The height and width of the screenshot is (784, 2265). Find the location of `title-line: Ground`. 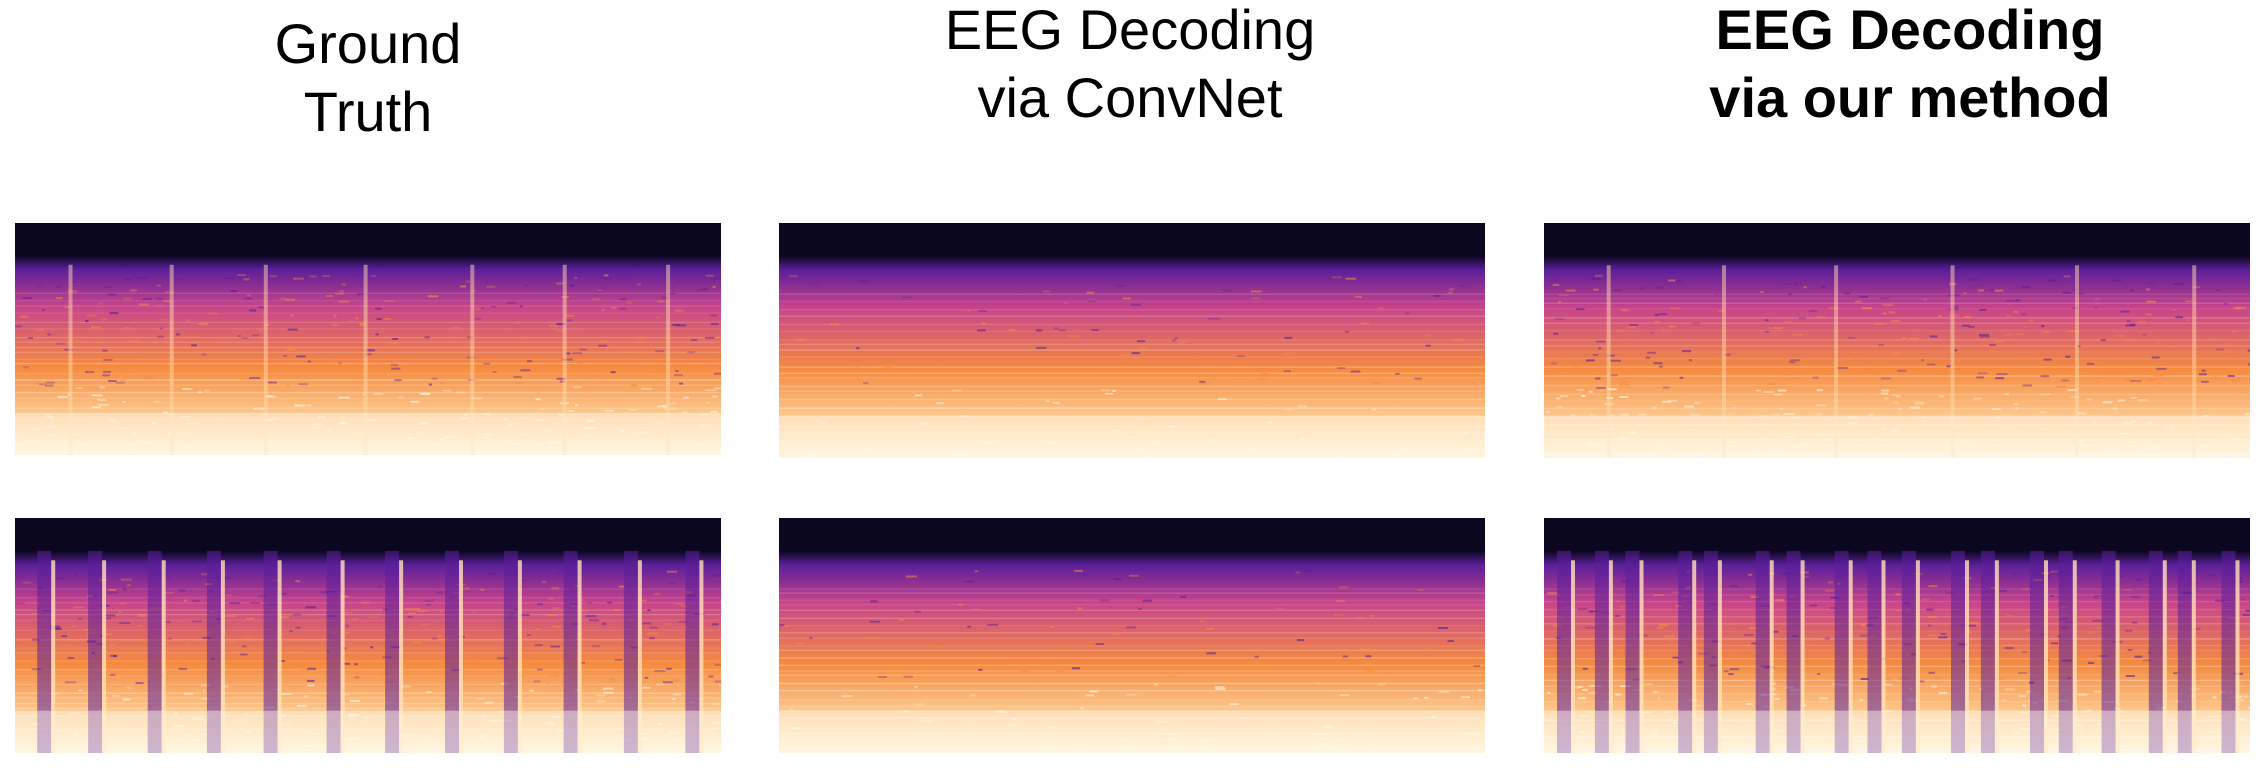

title-line: Ground is located at coordinates (368, 43).